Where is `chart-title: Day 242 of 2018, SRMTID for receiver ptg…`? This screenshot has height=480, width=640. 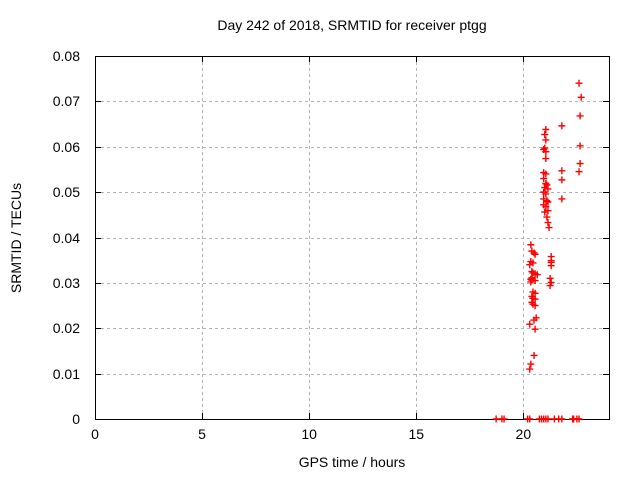 chart-title: Day 242 of 2018, SRMTID for receiver ptg… is located at coordinates (352, 25).